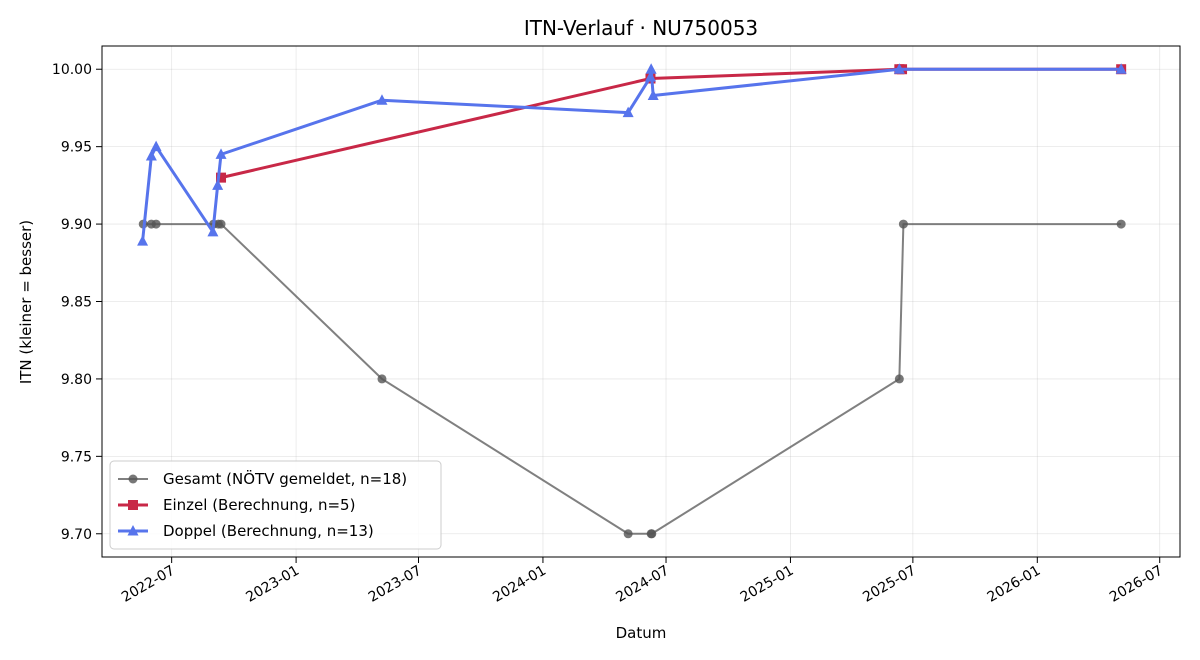  Describe the element at coordinates (221, 177) in the screenshot. I see `data-point-einzel` at that location.